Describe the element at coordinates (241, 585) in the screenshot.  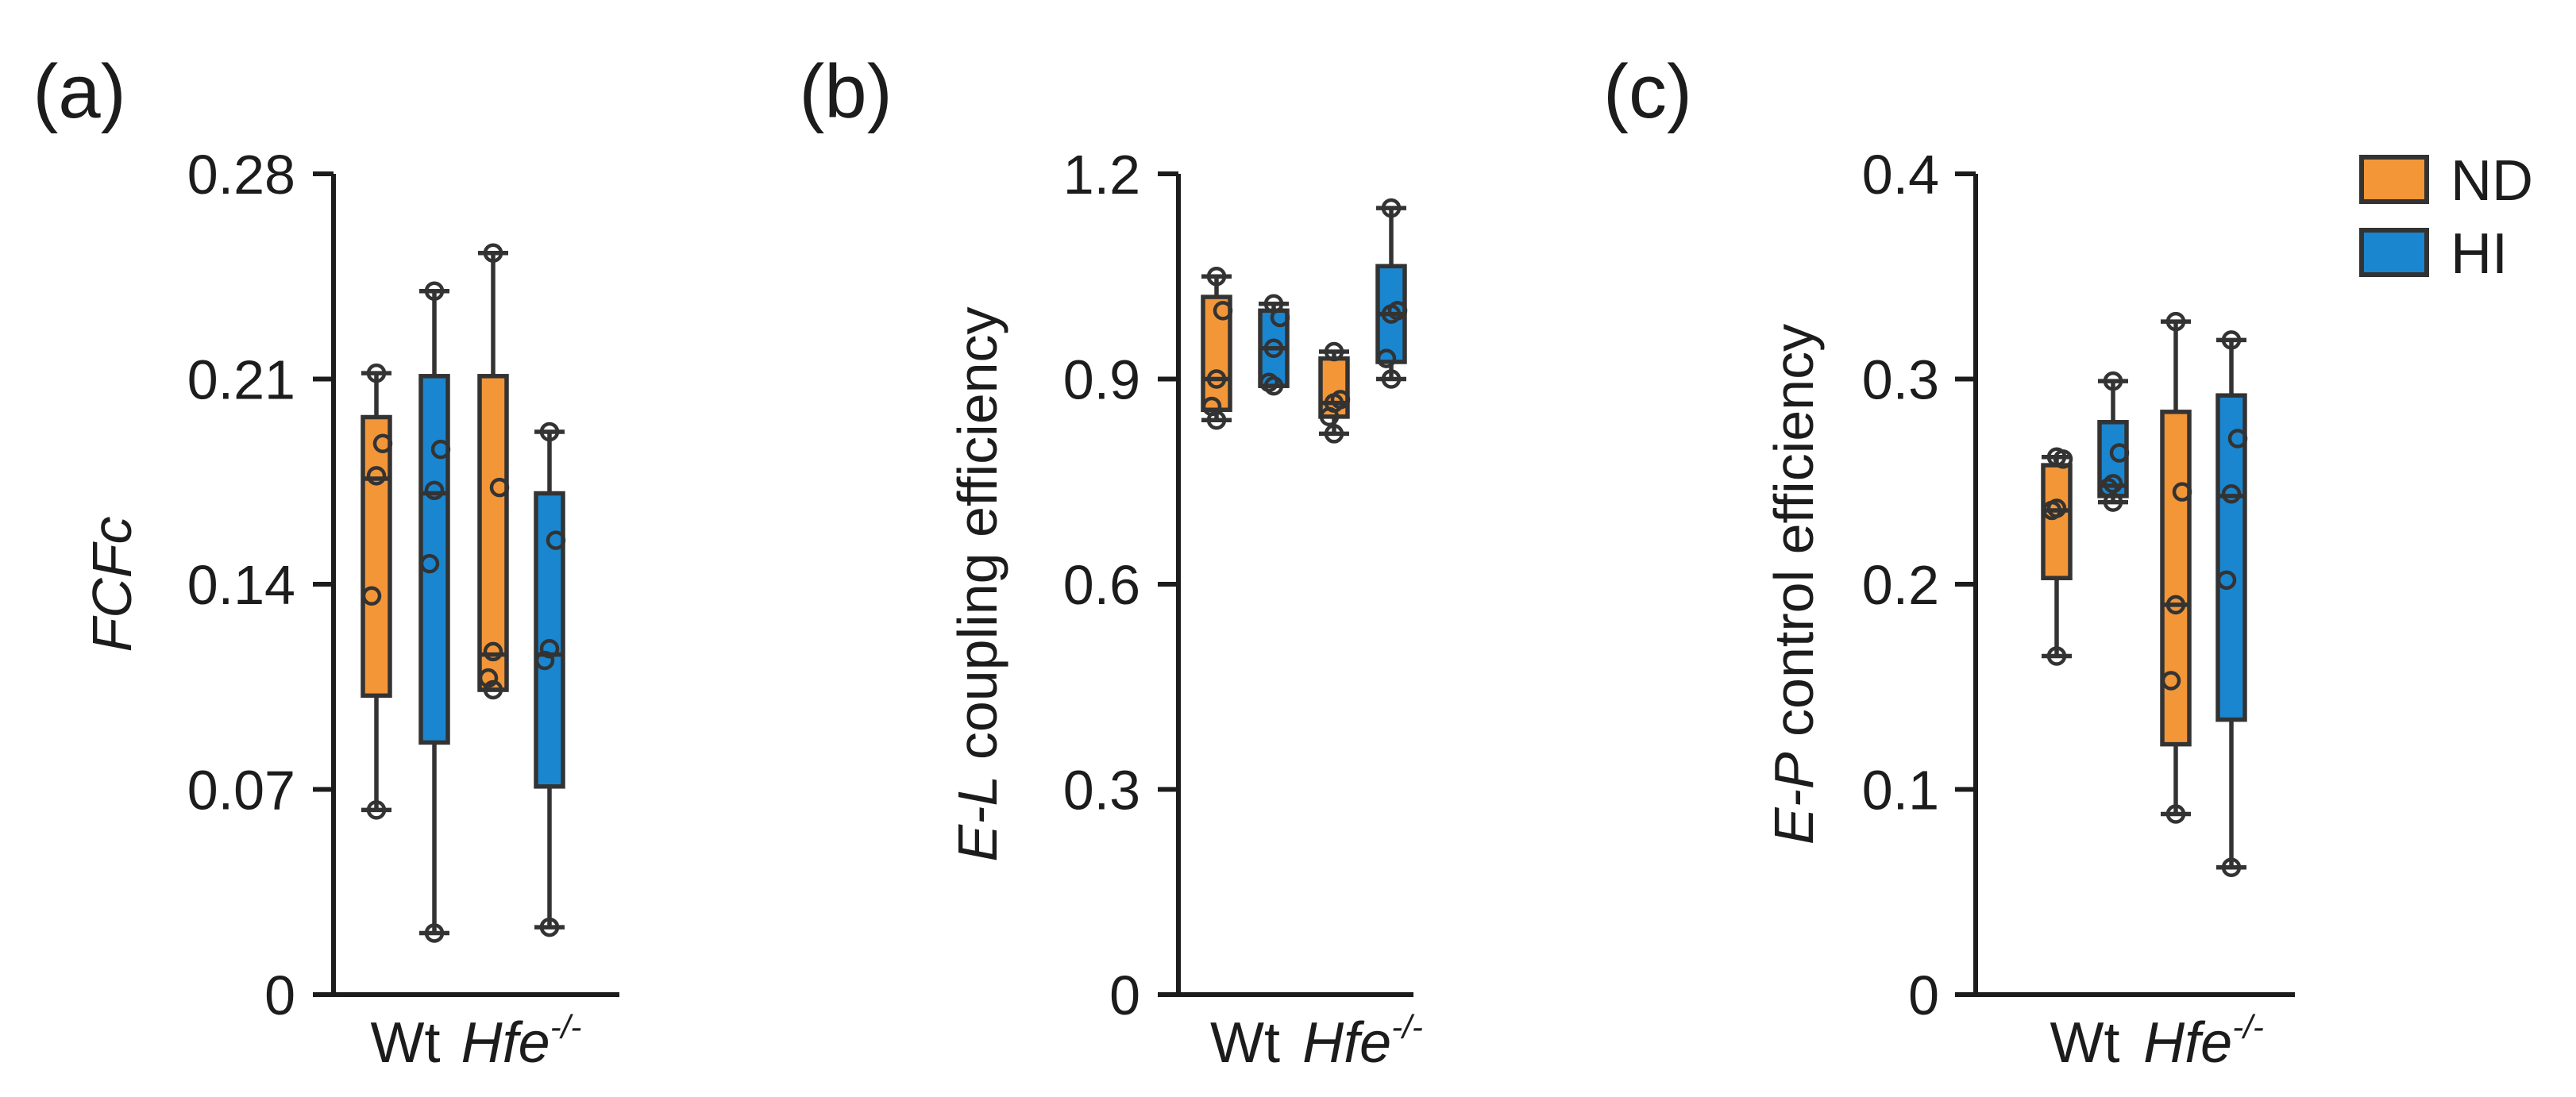
I see `y-tick-label: 0.14` at that location.